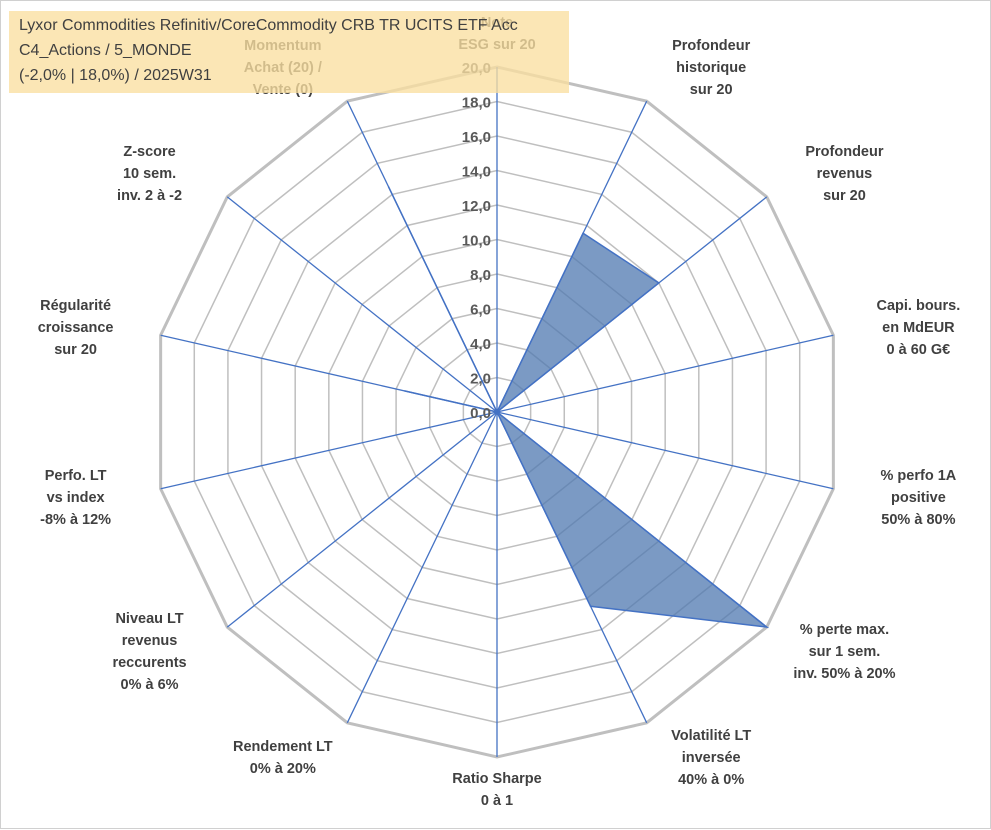 Image resolution: width=991 pixels, height=830 pixels. Describe the element at coordinates (711, 758) in the screenshot. I see `axis-label: Volatilité LT inversée 40% à 0%` at that location.